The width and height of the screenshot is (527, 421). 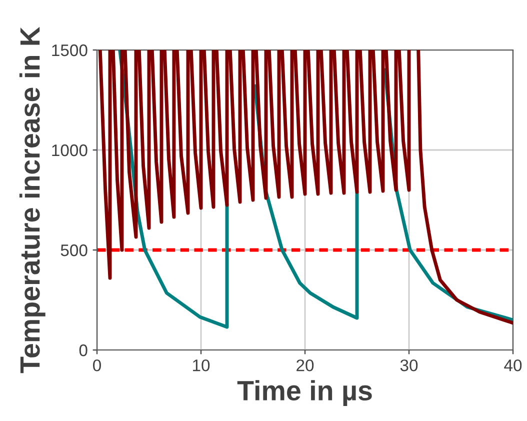 I want to click on x-tick-label: 30, so click(x=409, y=365).